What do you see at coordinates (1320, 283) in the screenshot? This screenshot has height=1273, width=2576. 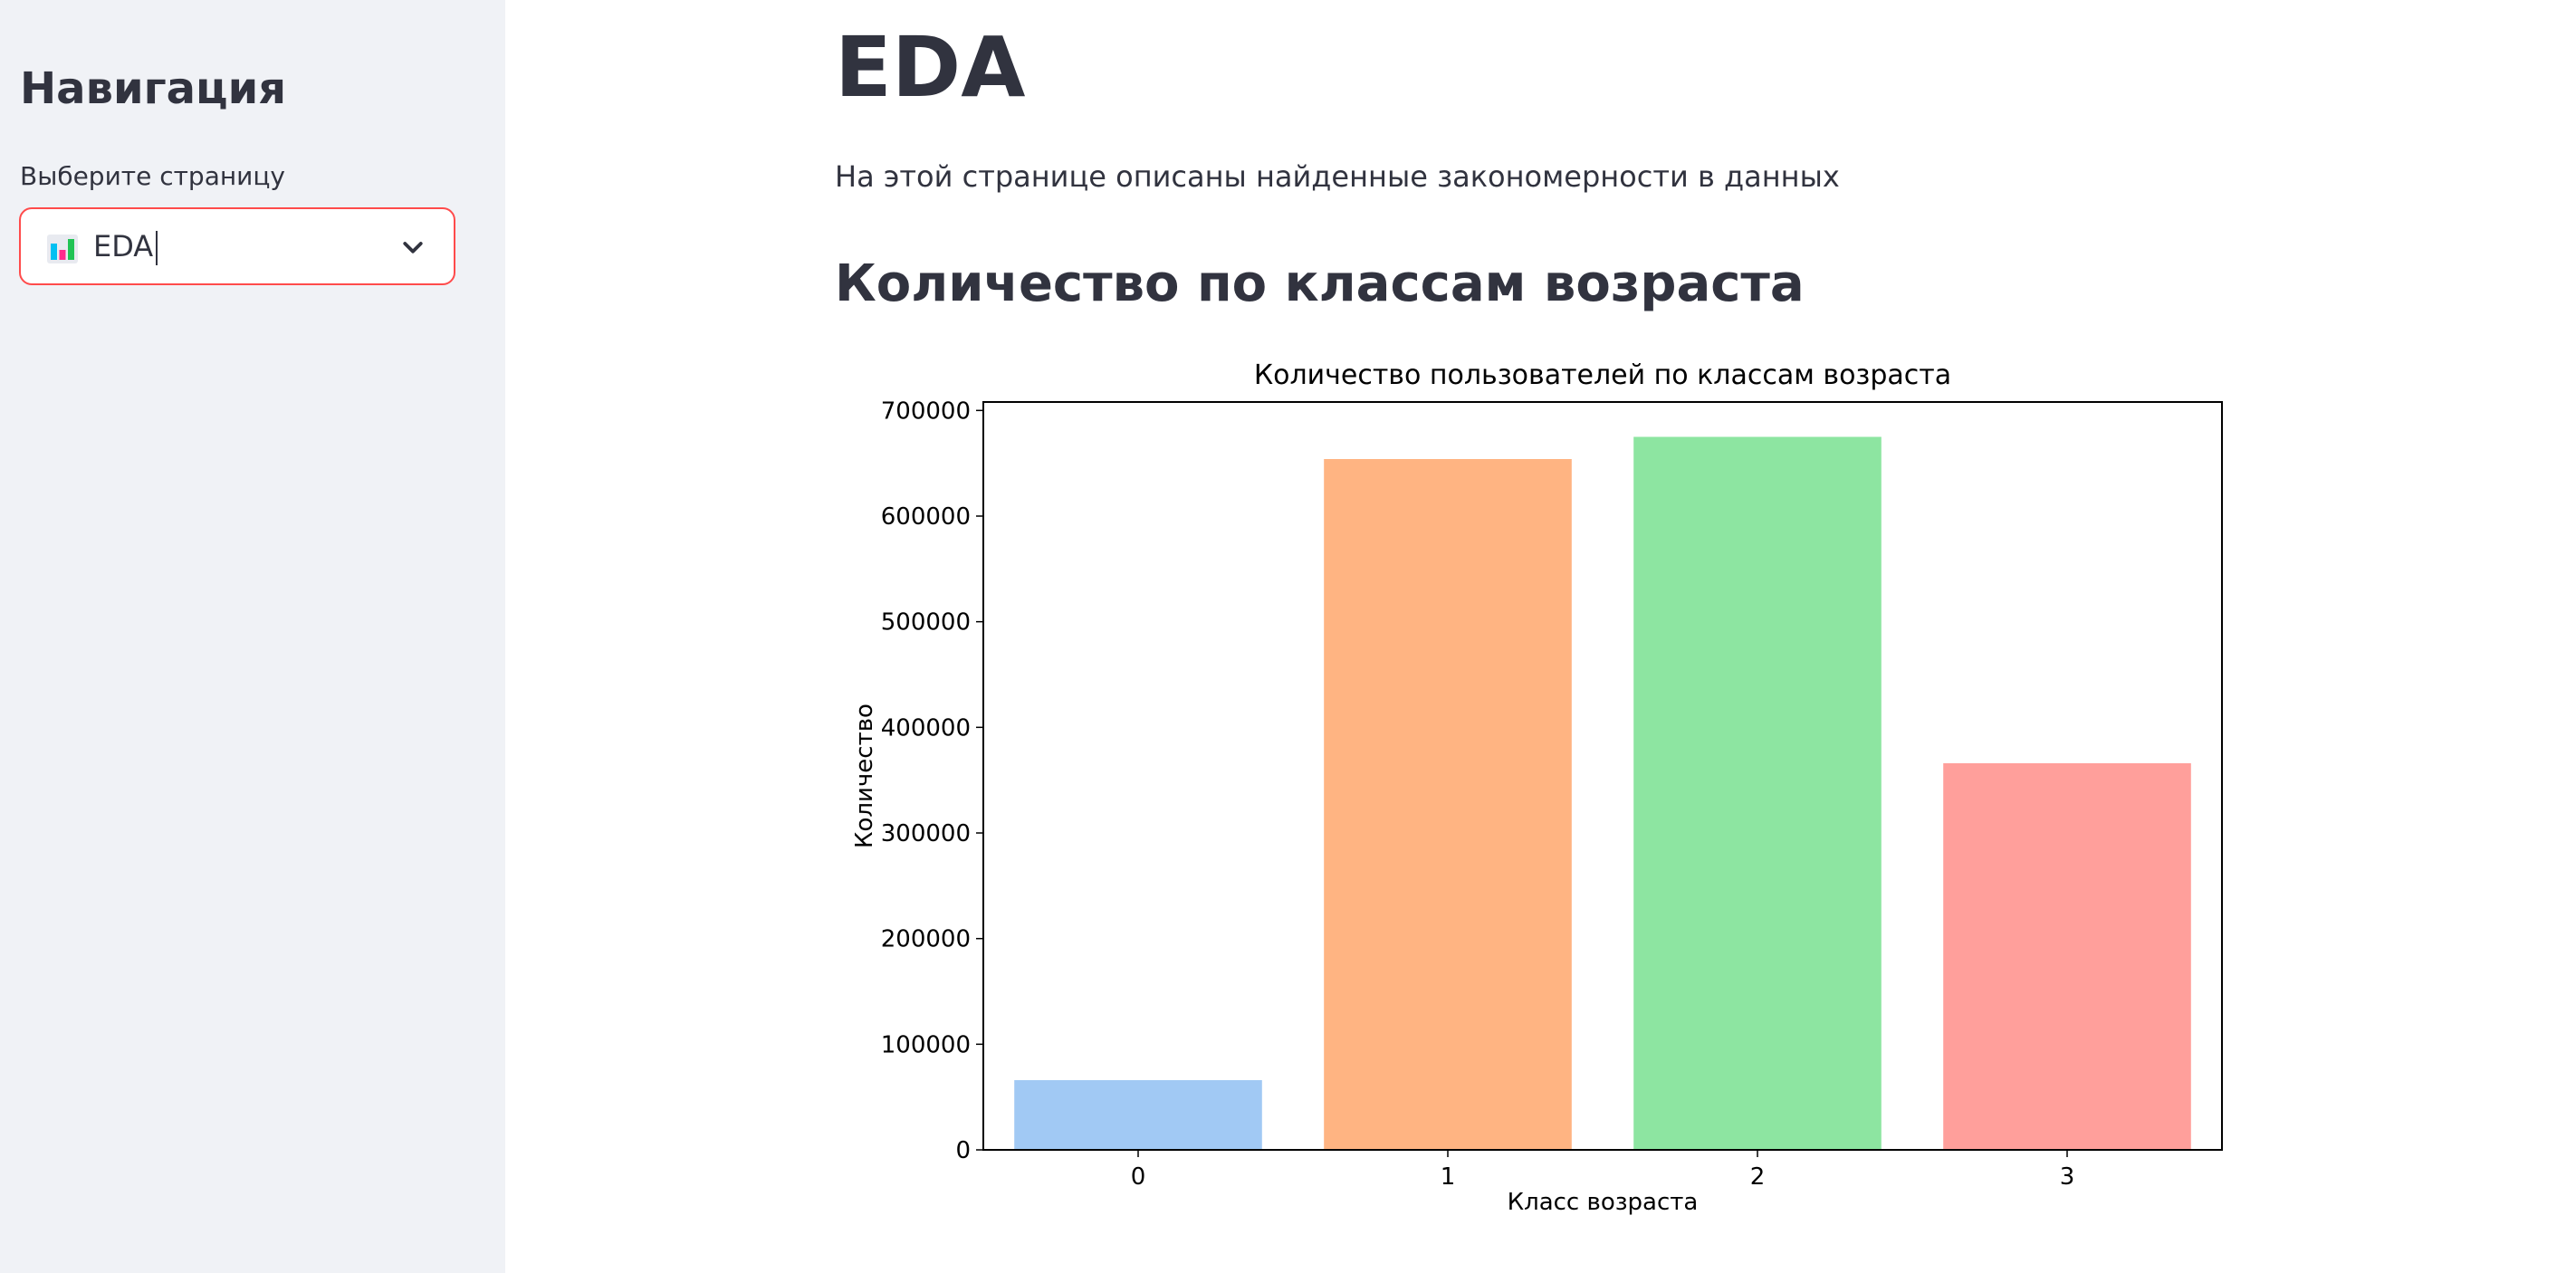 I see `section-title: Количество по классам возраста` at bounding box center [1320, 283].